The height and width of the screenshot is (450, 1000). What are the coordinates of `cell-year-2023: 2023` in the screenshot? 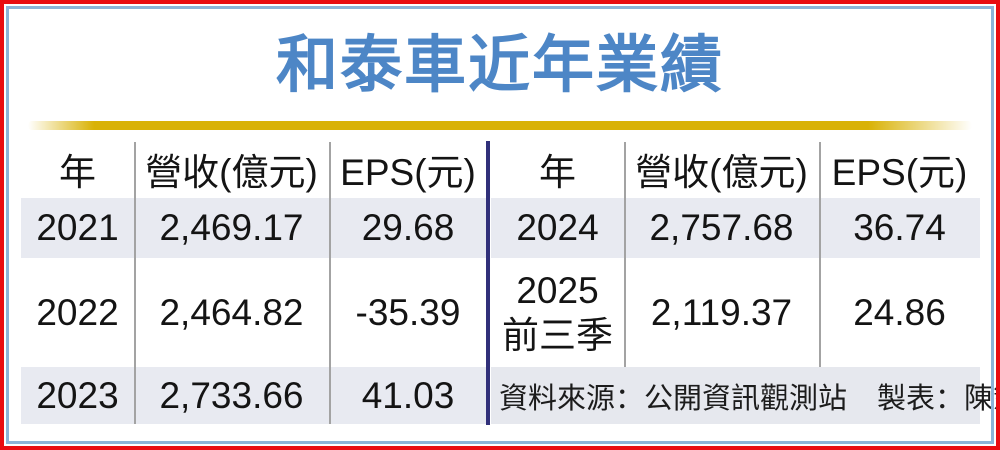 It's located at (77, 395).